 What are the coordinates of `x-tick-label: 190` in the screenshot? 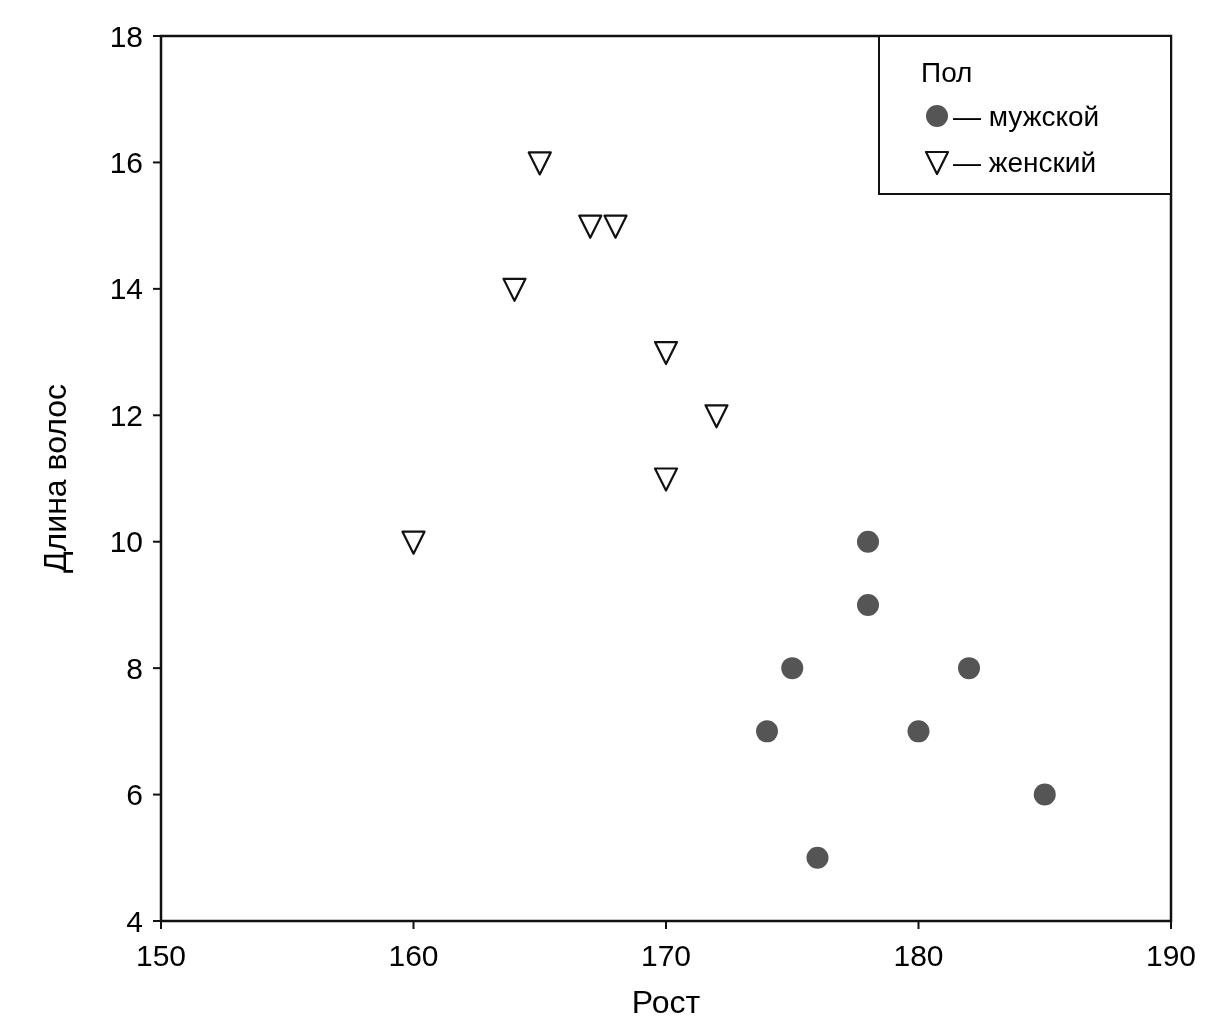 It's located at (1171, 955).